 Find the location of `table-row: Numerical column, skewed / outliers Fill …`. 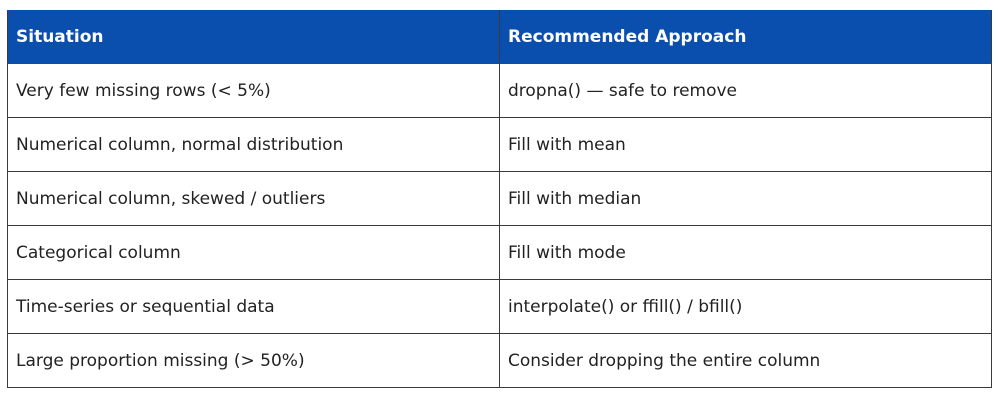

table-row: Numerical column, skewed / outliers Fill … is located at coordinates (499, 198).